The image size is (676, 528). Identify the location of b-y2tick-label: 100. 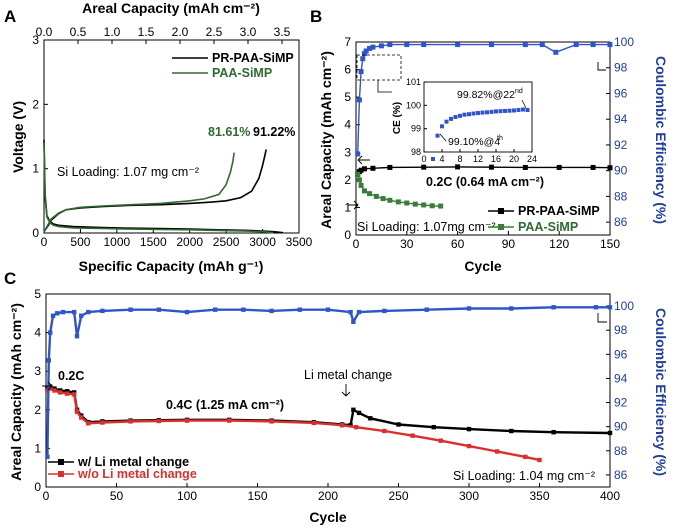
(624, 42).